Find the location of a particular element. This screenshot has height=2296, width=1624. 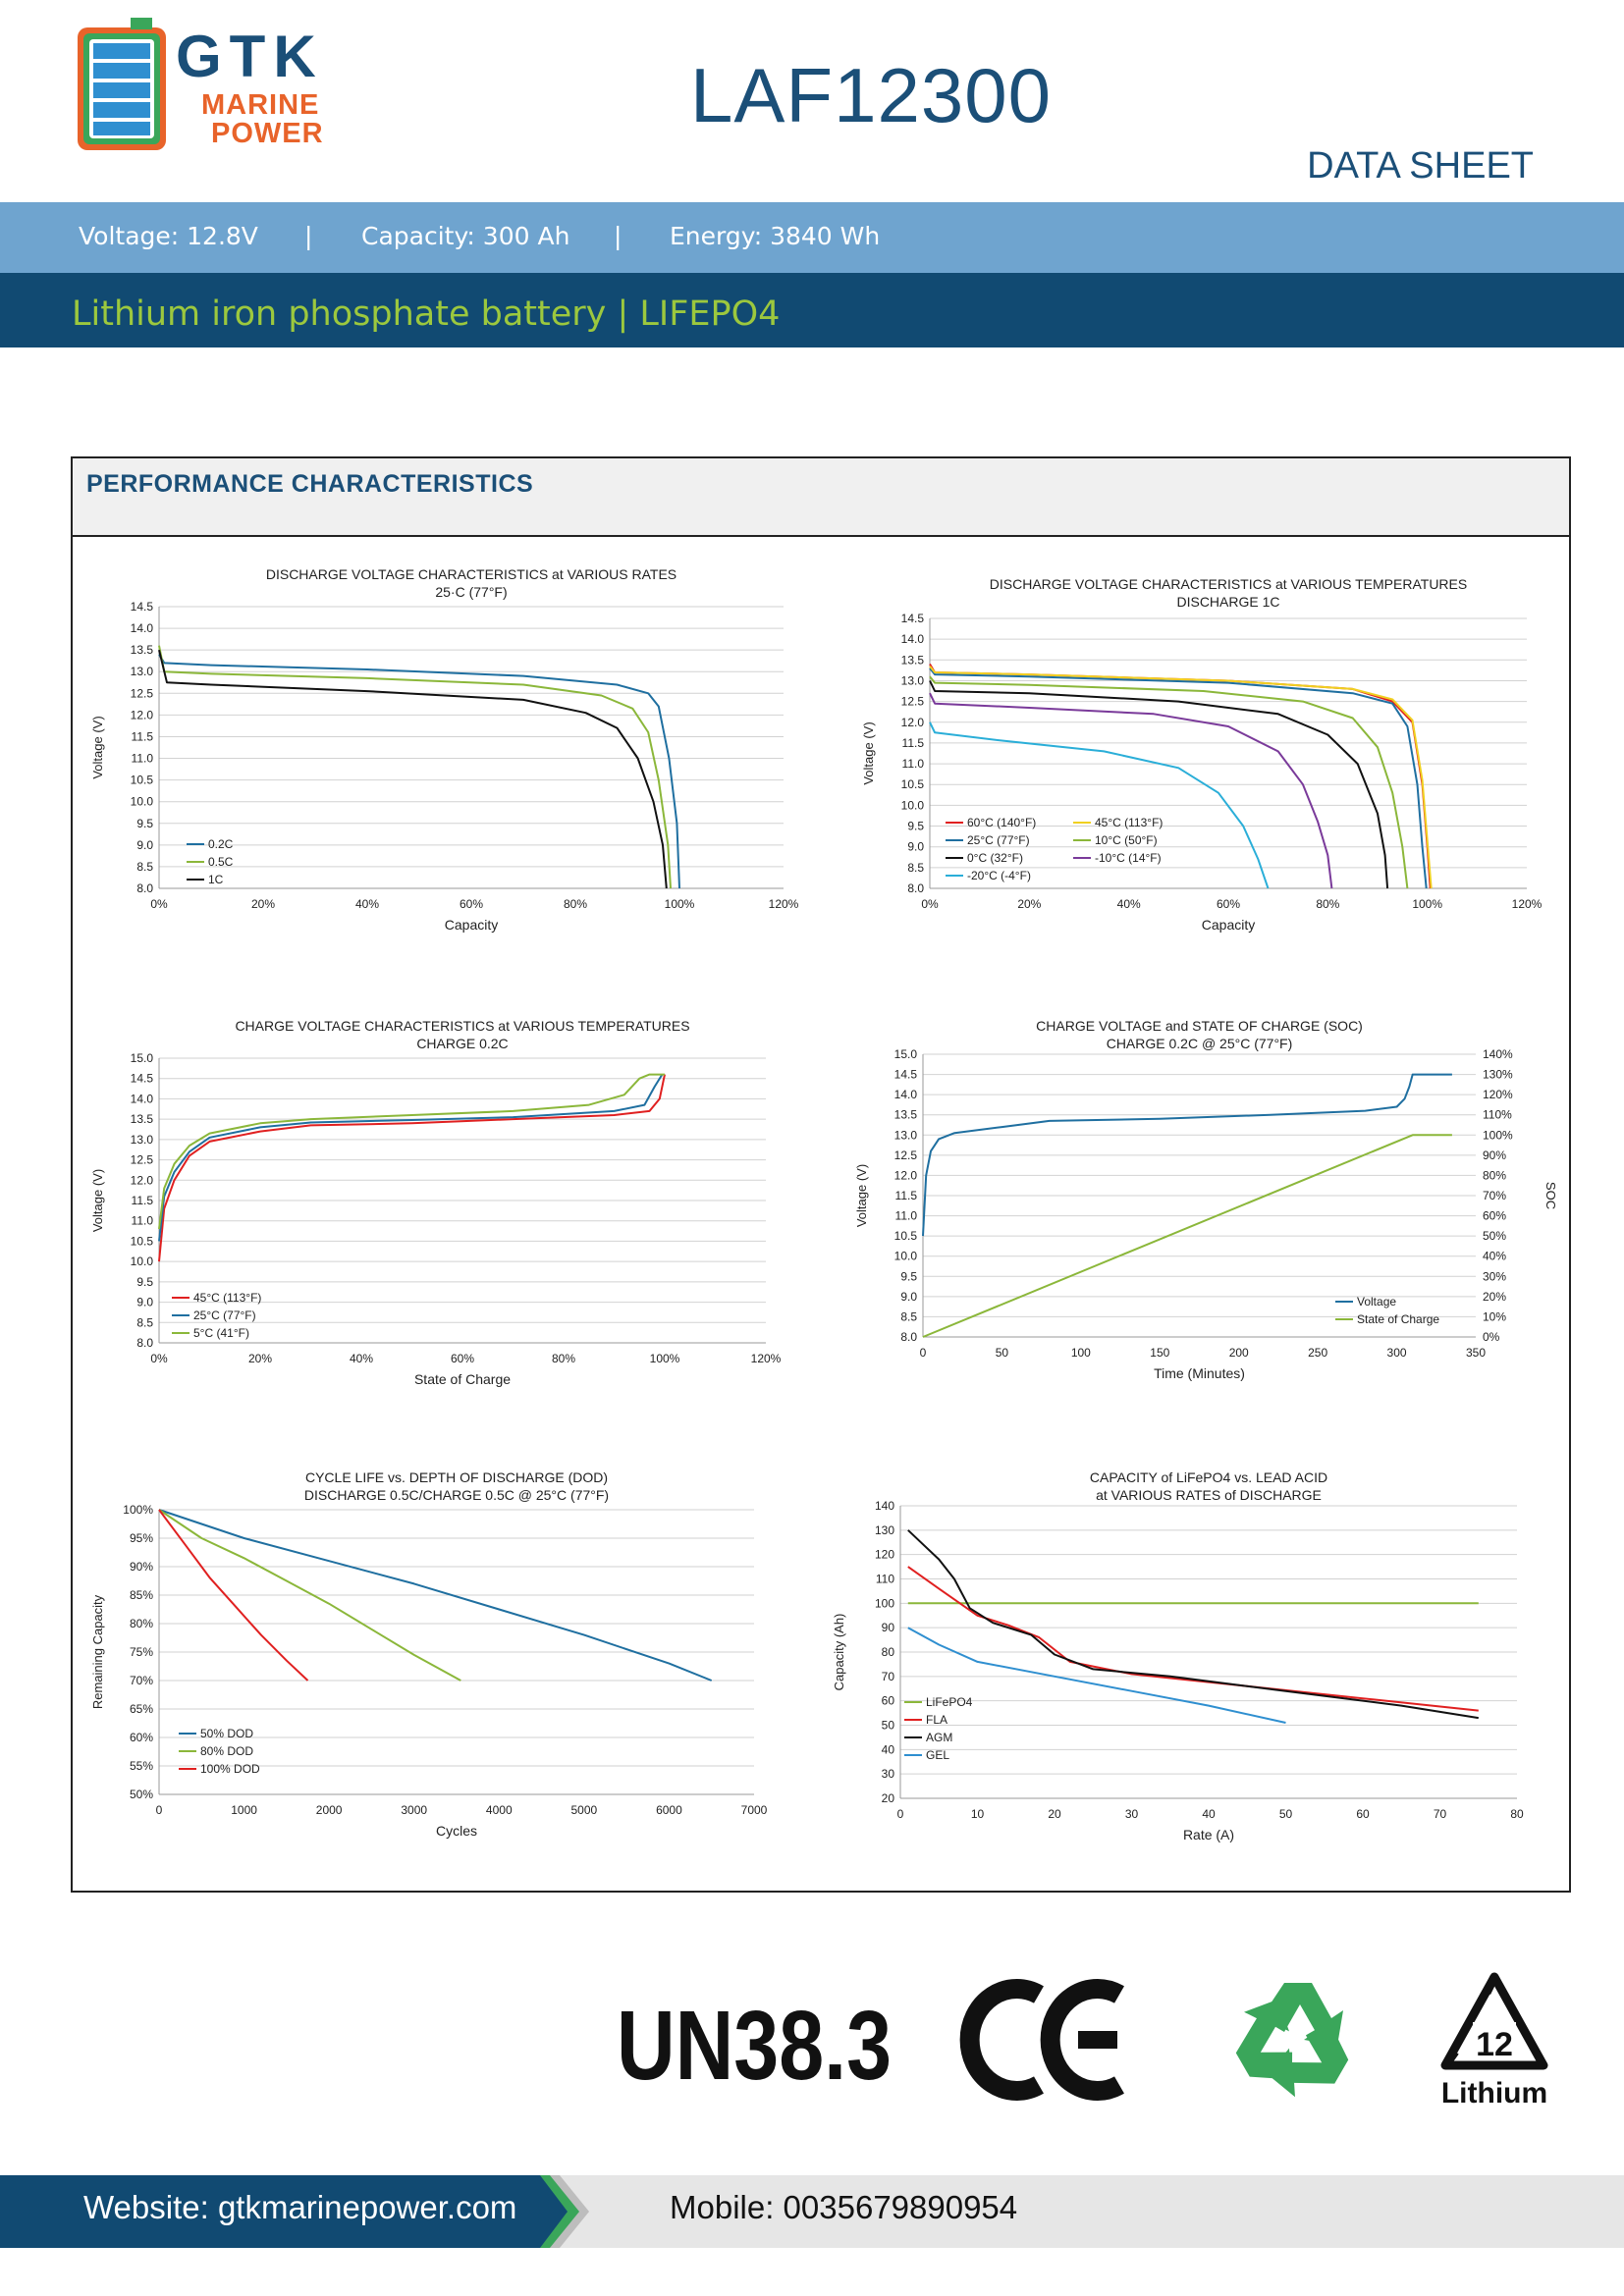

y-tick-label: 85% is located at coordinates (141, 1595).